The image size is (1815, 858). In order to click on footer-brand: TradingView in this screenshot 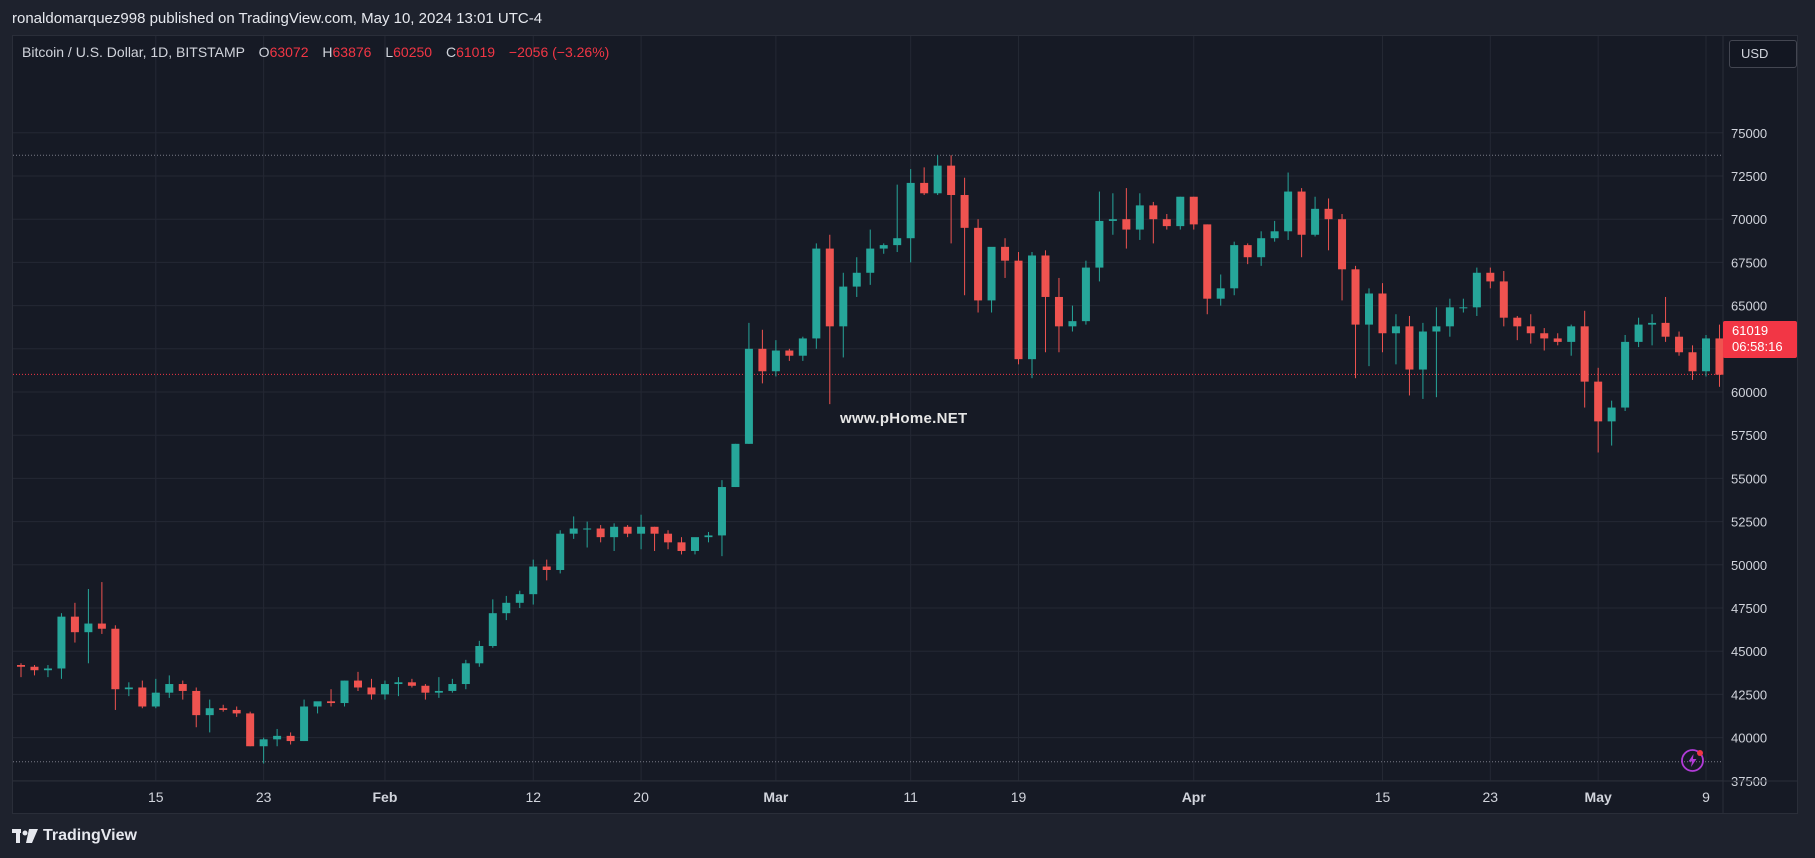, I will do `click(90, 835)`.